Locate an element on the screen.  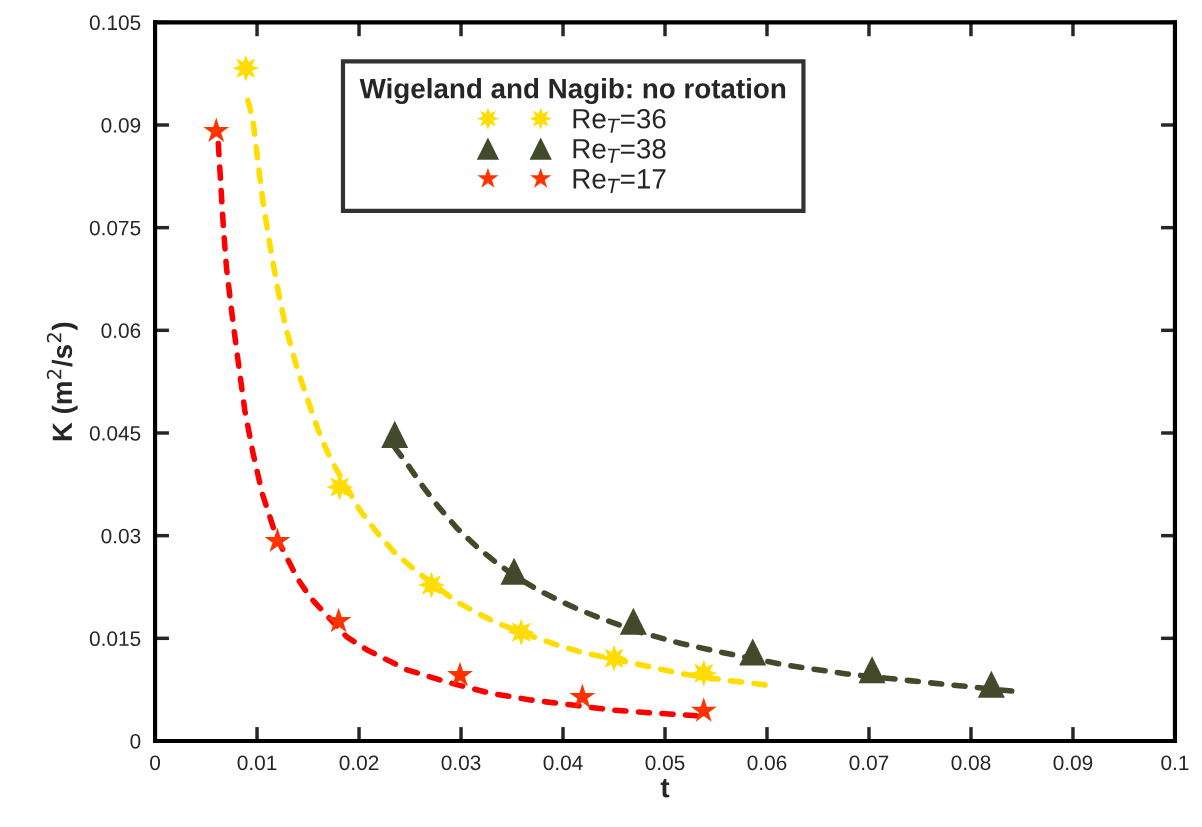
y-tick-label: 0 is located at coordinates (135, 741).